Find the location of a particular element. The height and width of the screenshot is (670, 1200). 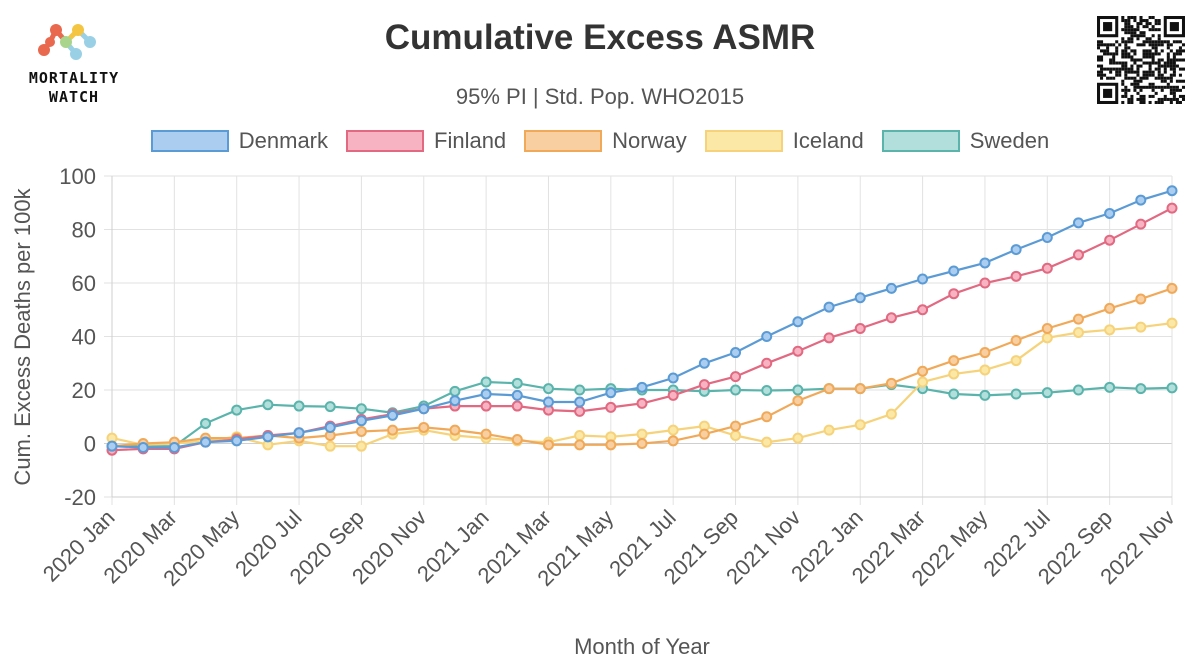

legend-item-sweden: Sweden is located at coordinates (965, 141).